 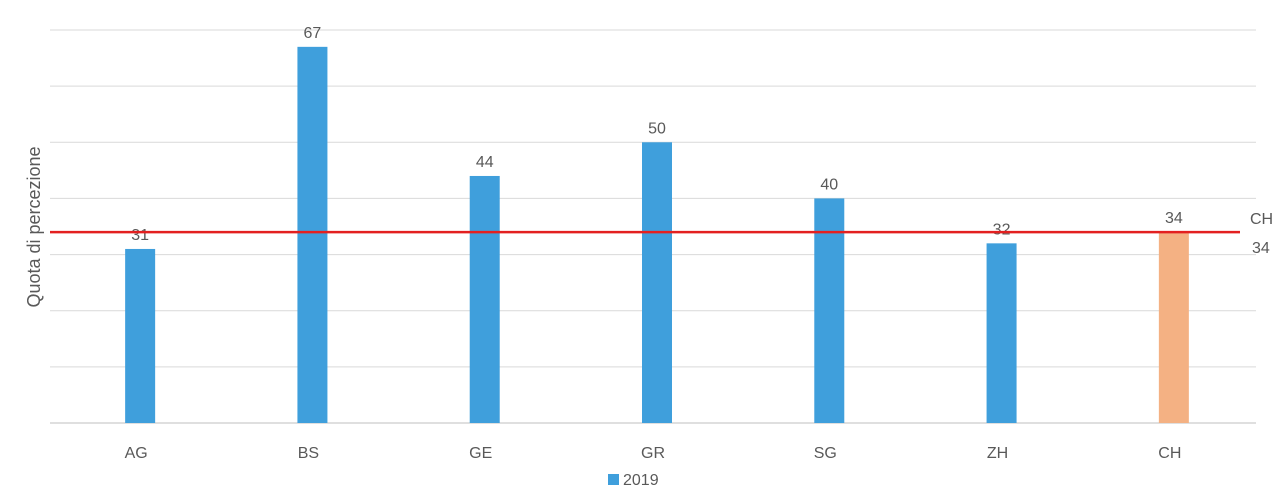 What do you see at coordinates (1261, 219) in the screenshot?
I see `reference-label-name: CH` at bounding box center [1261, 219].